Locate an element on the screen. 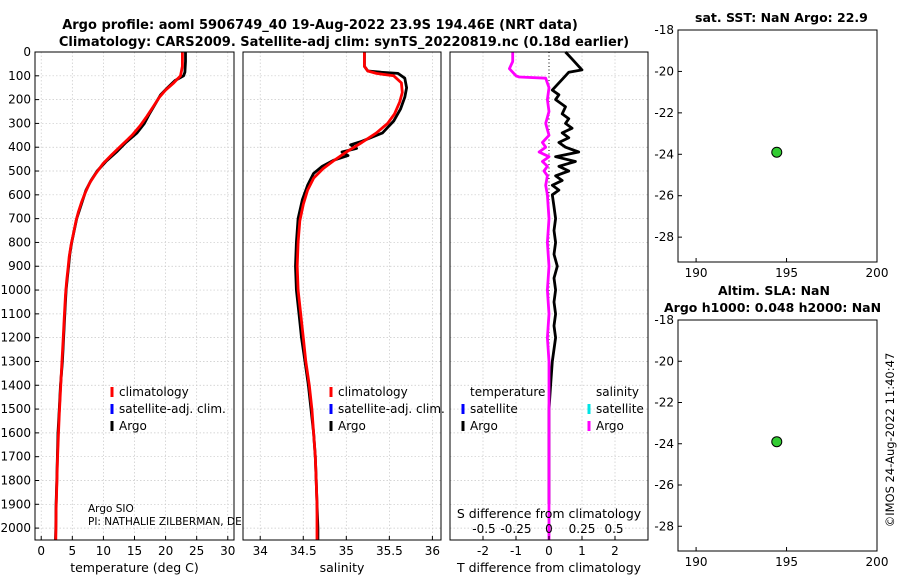  x-tick-label: 25 is located at coordinates (196, 551).